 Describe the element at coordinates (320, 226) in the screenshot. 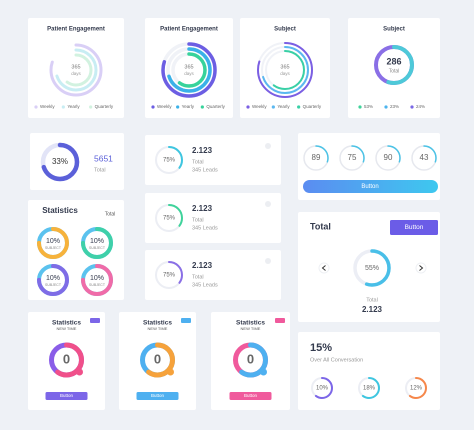

I see `card-title: Total` at that location.